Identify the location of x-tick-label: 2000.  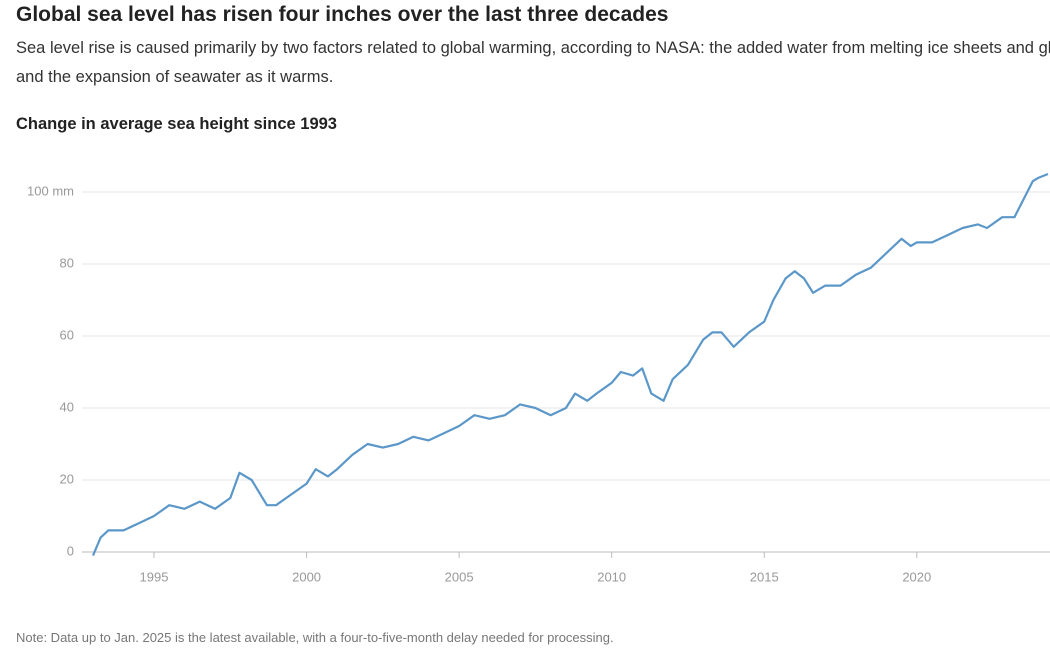
(306, 576).